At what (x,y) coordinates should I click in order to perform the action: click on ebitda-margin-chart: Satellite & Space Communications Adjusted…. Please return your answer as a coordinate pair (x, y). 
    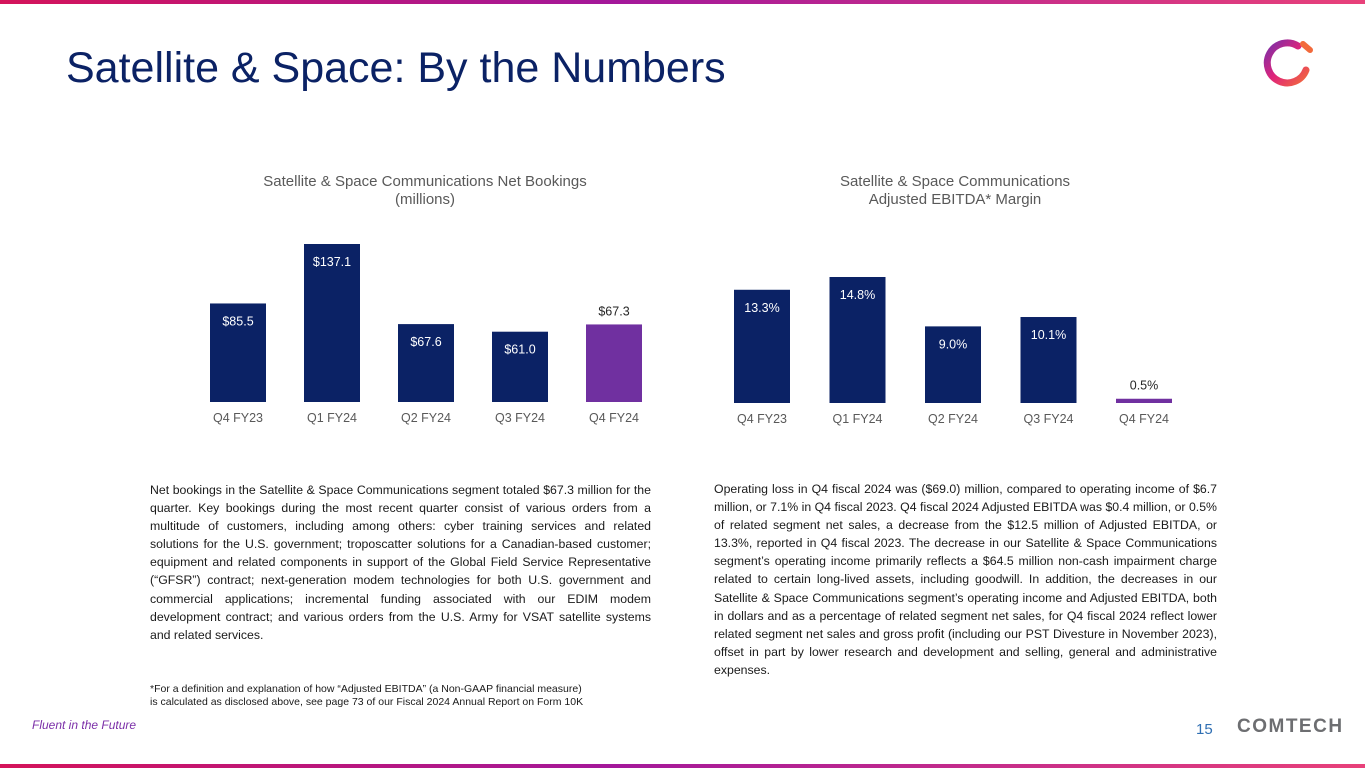
    Looking at the image, I should click on (955, 300).